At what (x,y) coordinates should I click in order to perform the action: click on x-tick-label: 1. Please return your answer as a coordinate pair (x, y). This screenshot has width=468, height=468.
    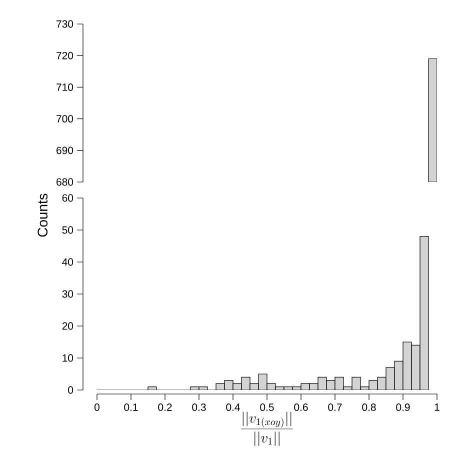
    Looking at the image, I should click on (437, 407).